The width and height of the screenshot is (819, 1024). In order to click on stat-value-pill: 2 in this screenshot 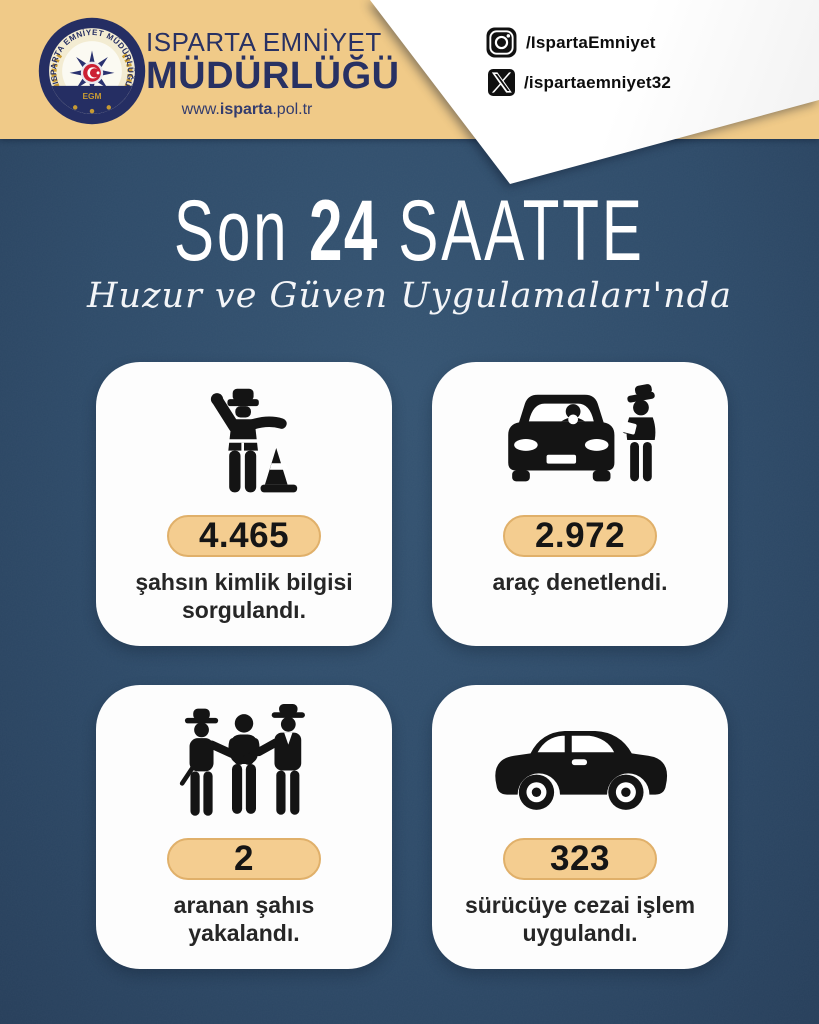, I will do `click(244, 859)`.